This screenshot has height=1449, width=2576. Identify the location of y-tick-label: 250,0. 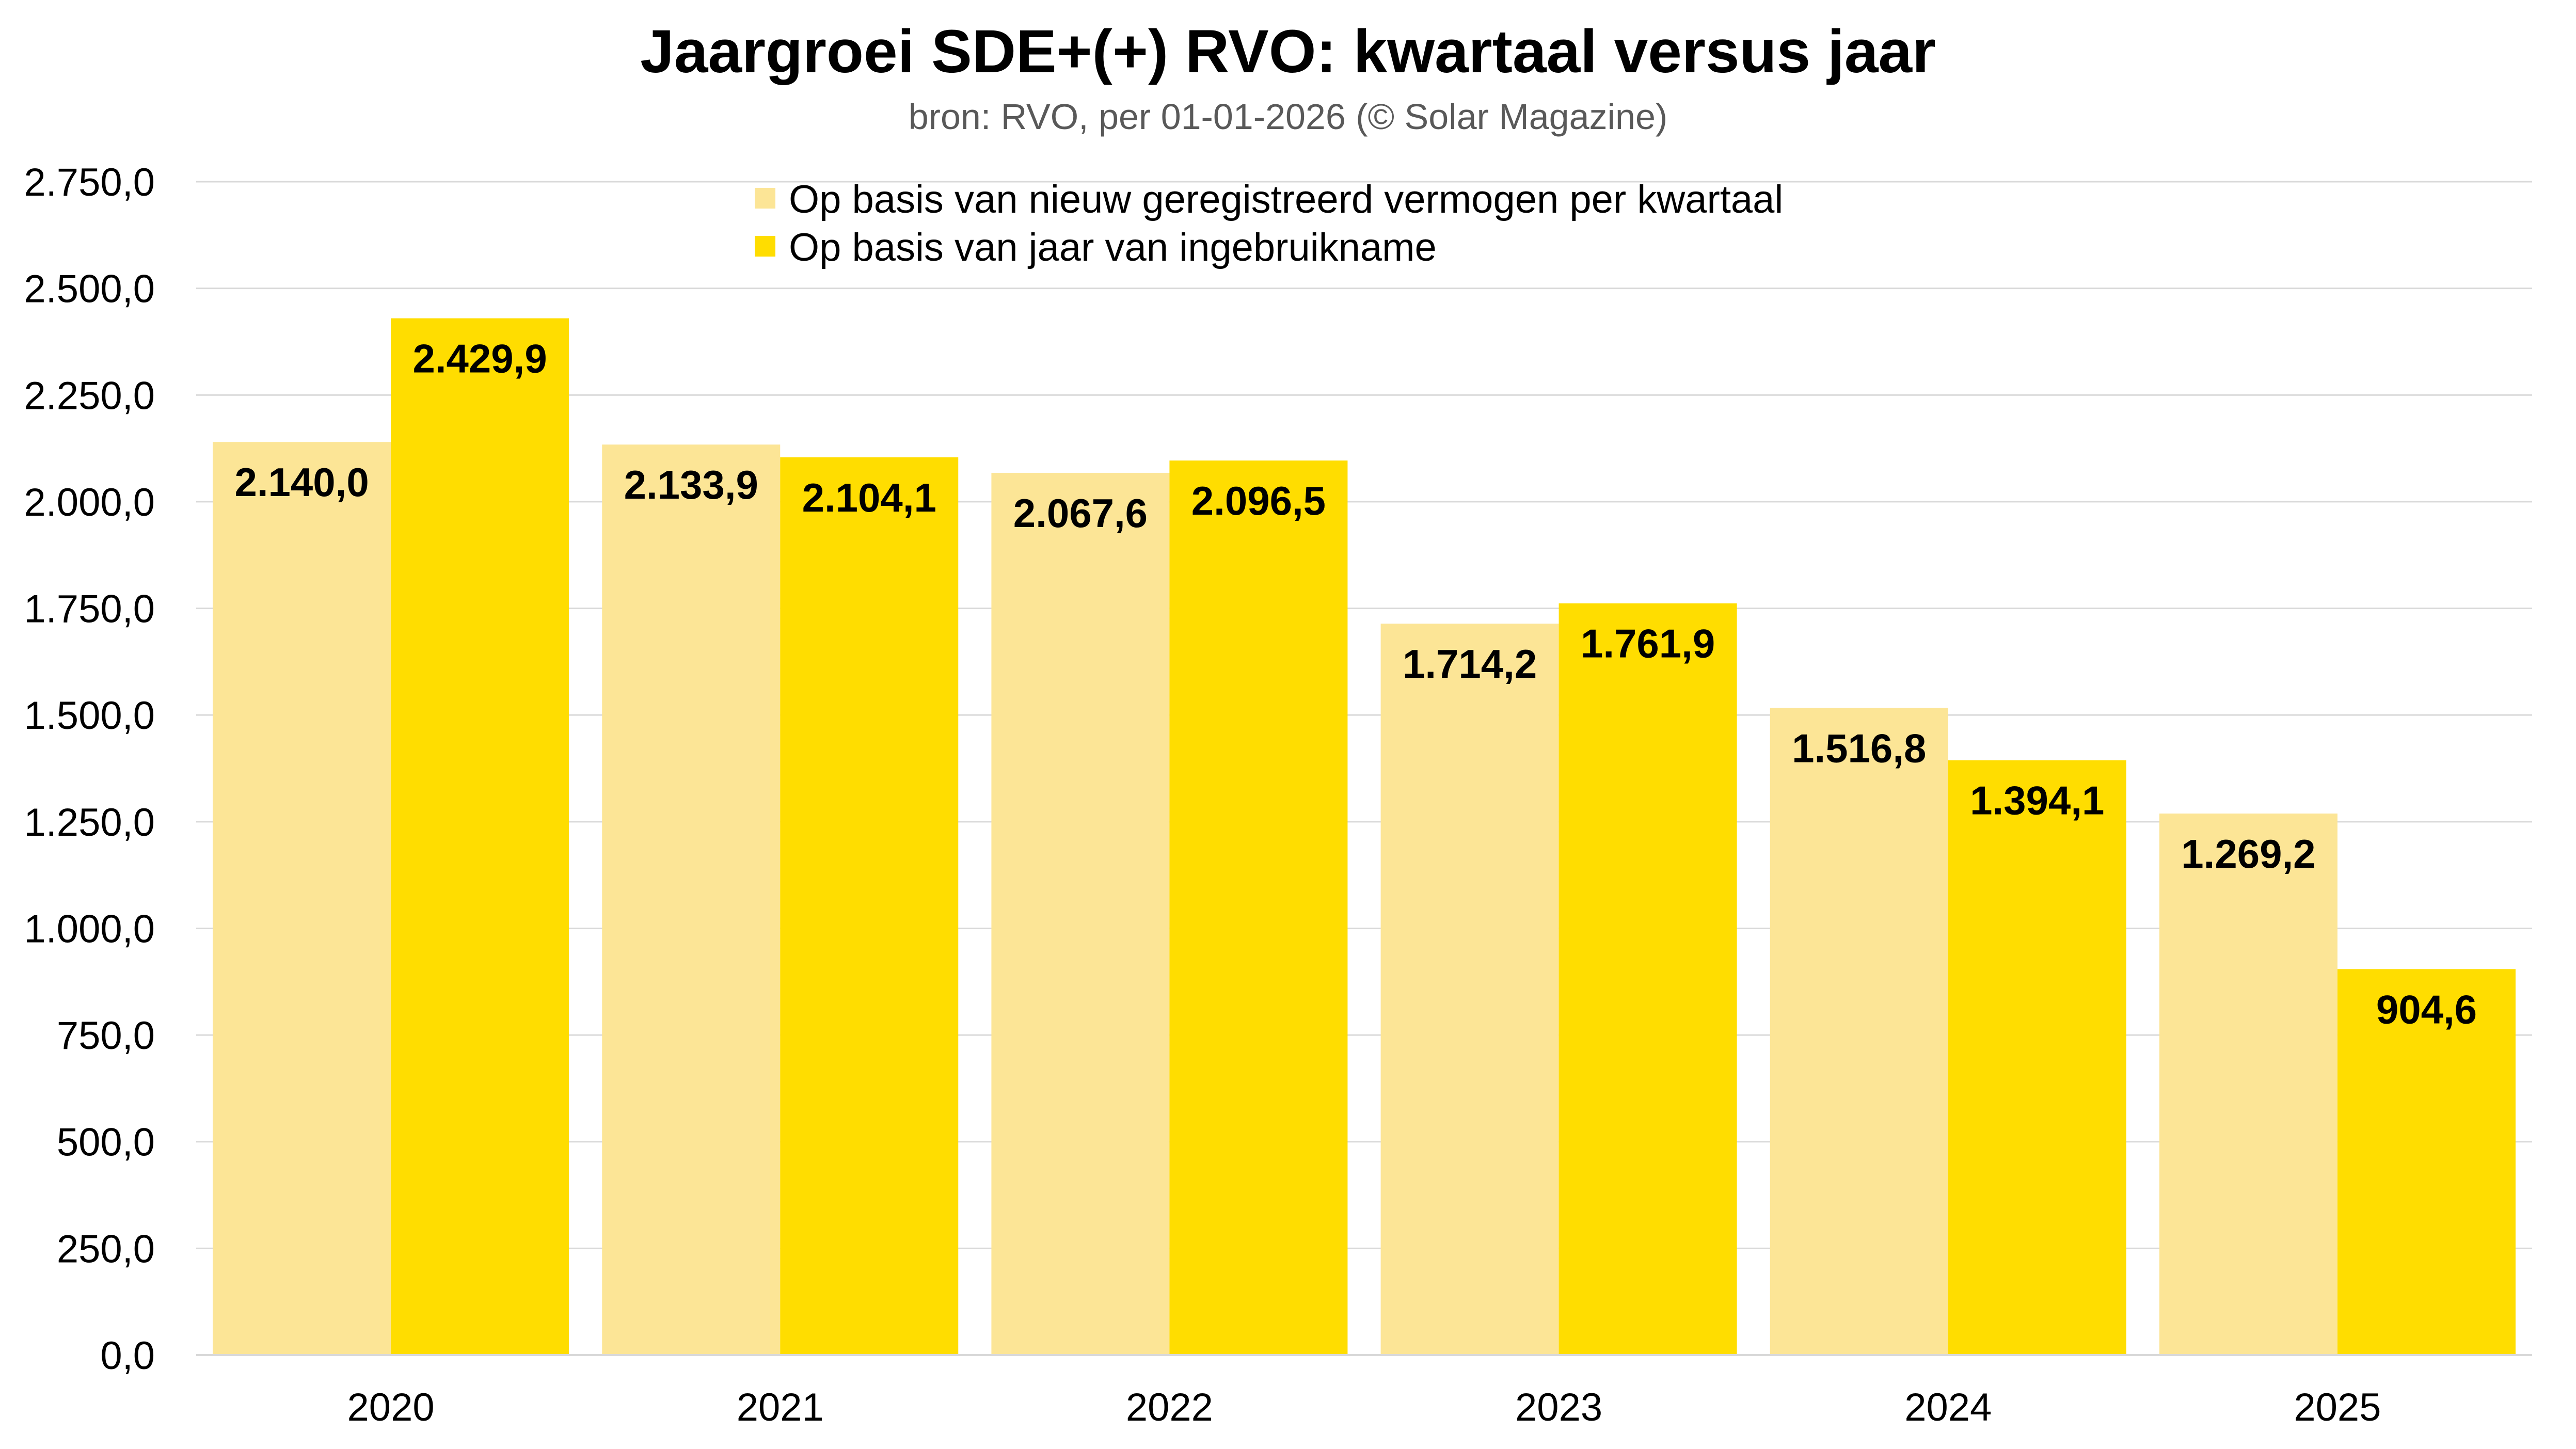
(106, 1249).